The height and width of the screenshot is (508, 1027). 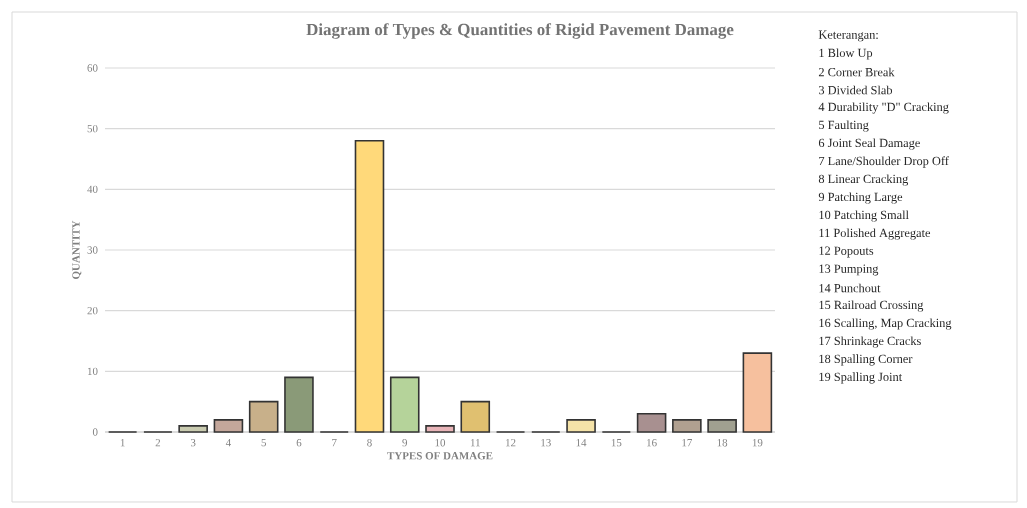 I want to click on text: 12 Popouts, so click(x=846, y=252).